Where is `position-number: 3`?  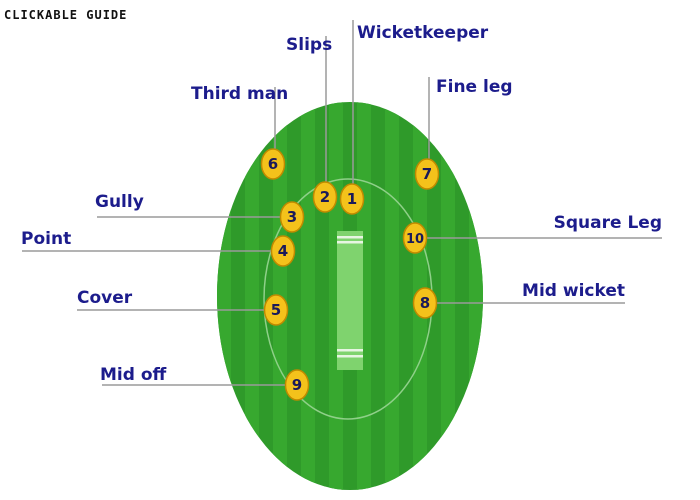
position-number: 3 is located at coordinates (292, 217).